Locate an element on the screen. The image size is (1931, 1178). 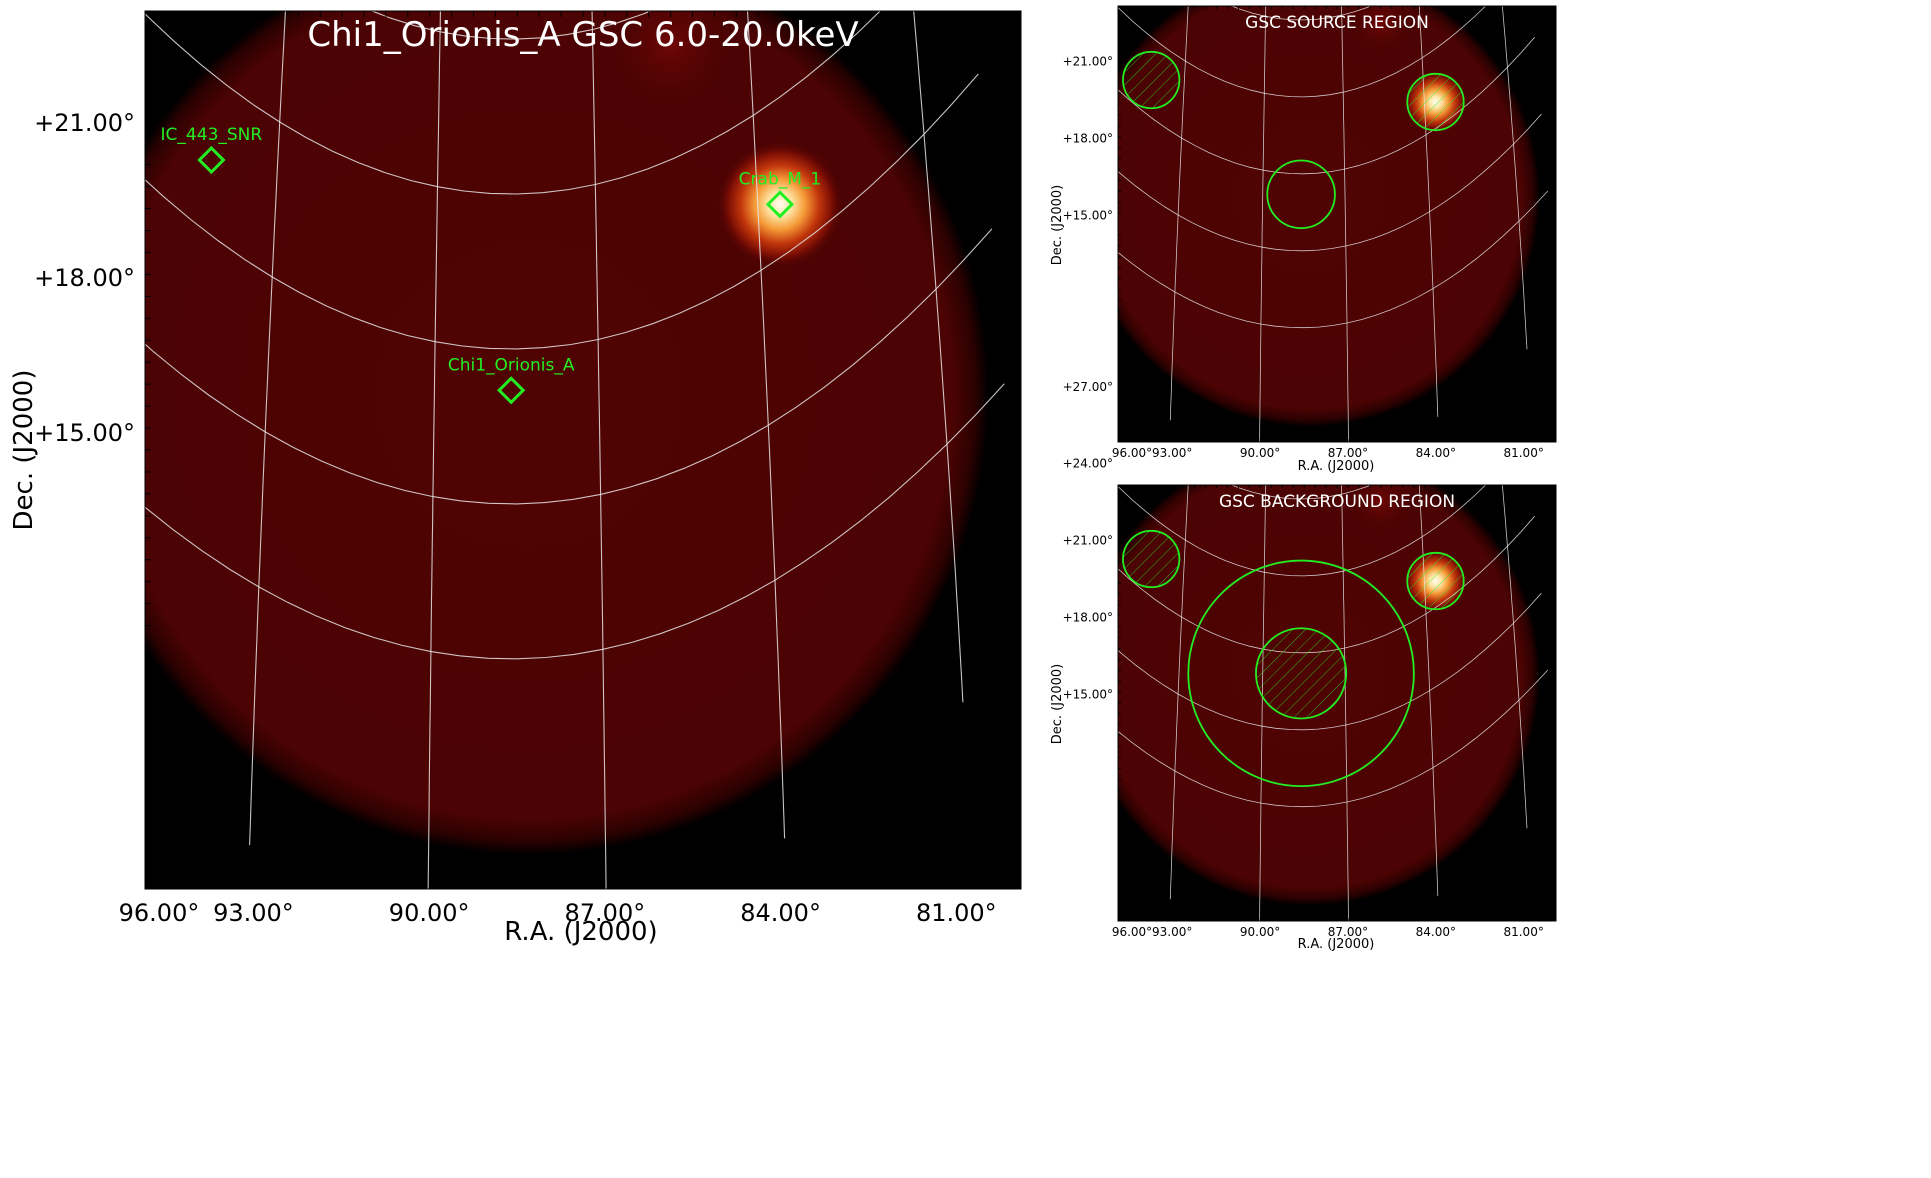
source_panel-title: GSC SOURCE REGION is located at coordinates (1337, 23).